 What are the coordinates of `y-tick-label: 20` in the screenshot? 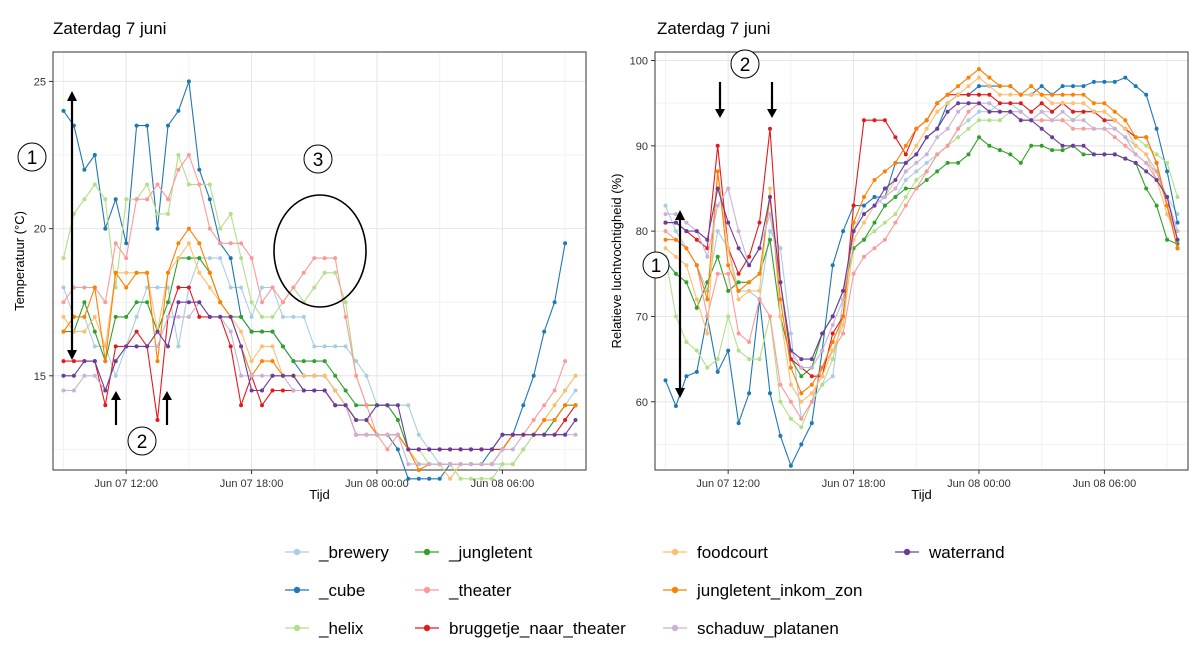 It's located at (40, 230).